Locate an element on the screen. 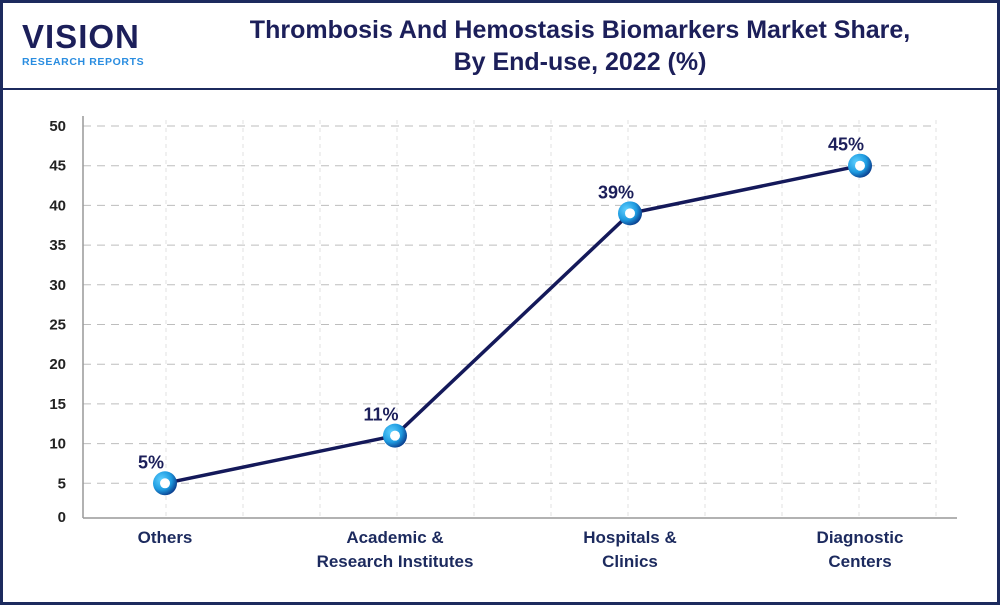  vision-logo: VISION RESEARCH REPORTS is located at coordinates (87, 43).